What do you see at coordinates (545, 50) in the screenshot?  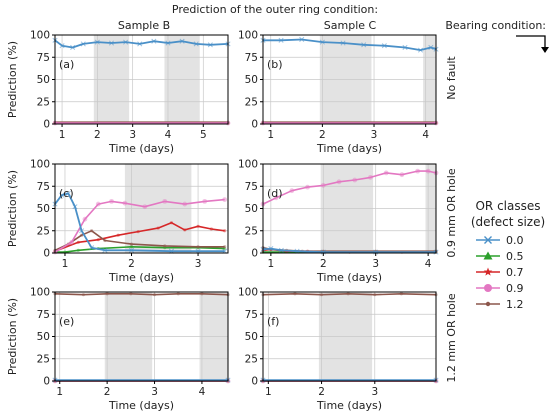 I see `bearing-condition-arrowhead` at bounding box center [545, 50].